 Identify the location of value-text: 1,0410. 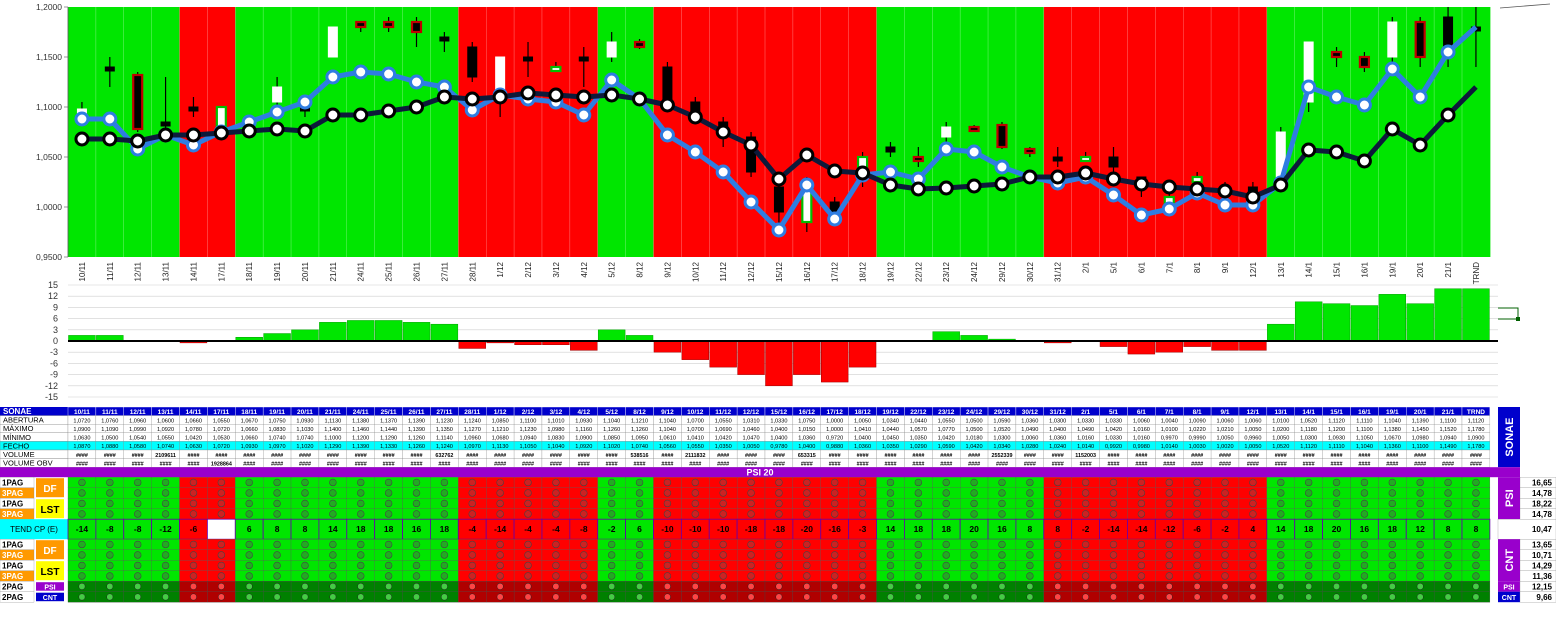
(695, 439).